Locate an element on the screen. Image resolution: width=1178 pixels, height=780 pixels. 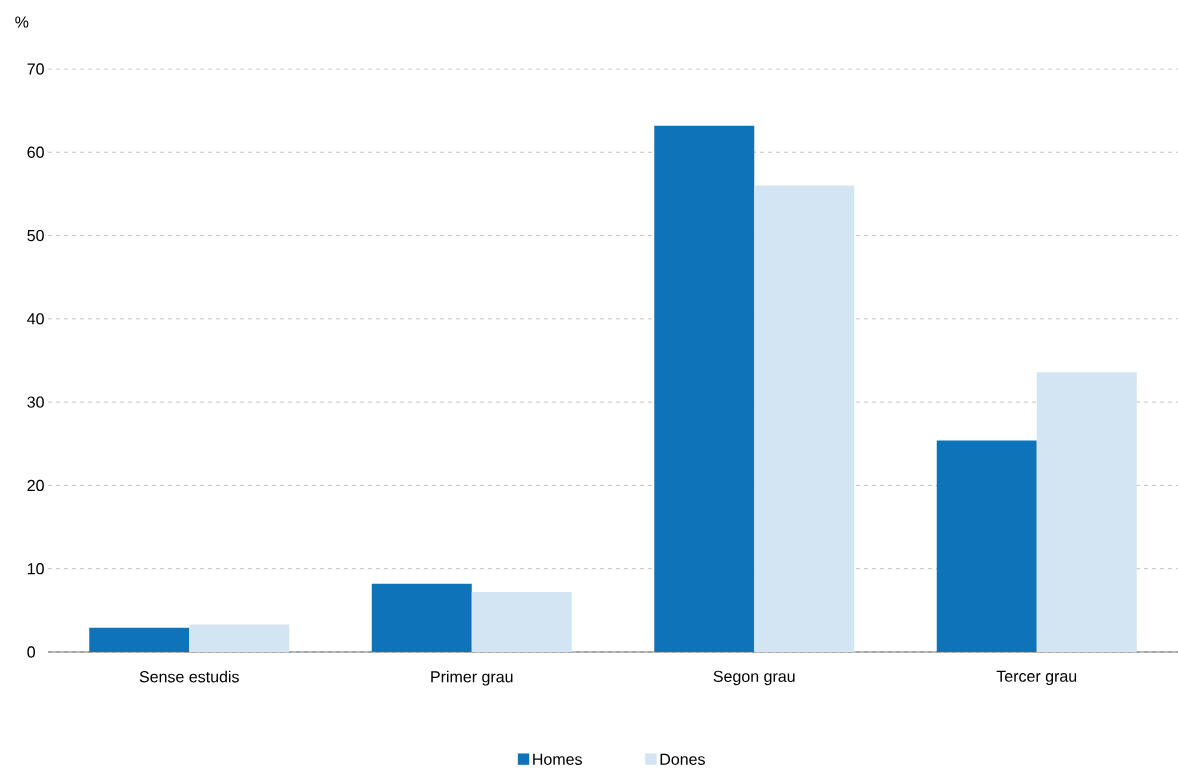
y-tick-label: 20 is located at coordinates (35, 485).